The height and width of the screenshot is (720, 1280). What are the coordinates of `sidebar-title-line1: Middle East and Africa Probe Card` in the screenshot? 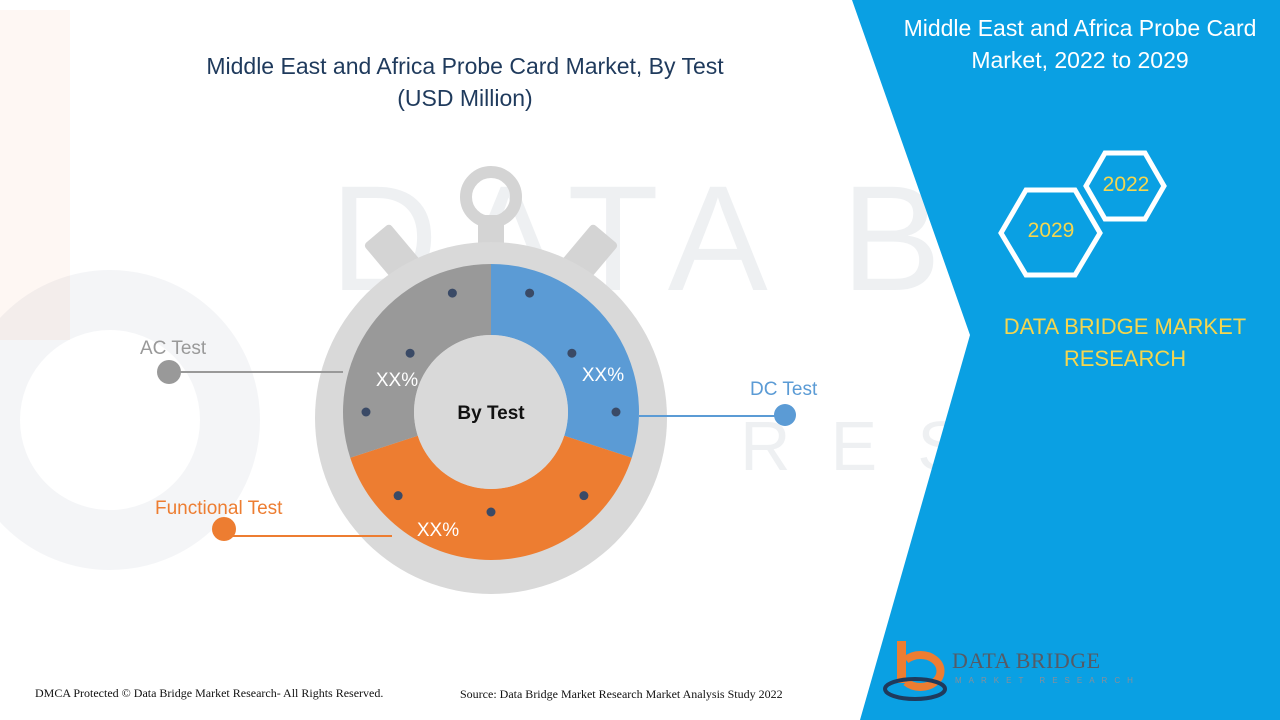 It's located at (1080, 28).